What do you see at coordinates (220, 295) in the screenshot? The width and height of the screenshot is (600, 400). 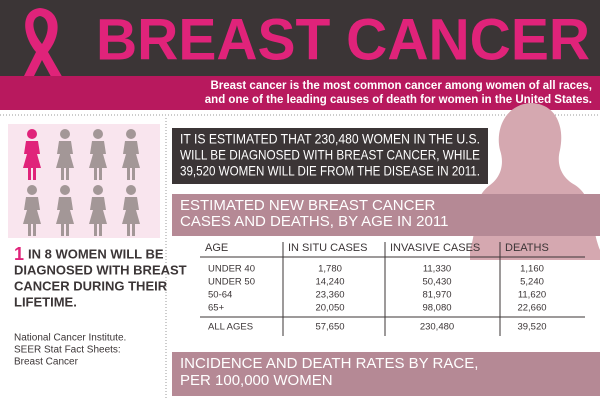 I see `table-cell: 50-64` at bounding box center [220, 295].